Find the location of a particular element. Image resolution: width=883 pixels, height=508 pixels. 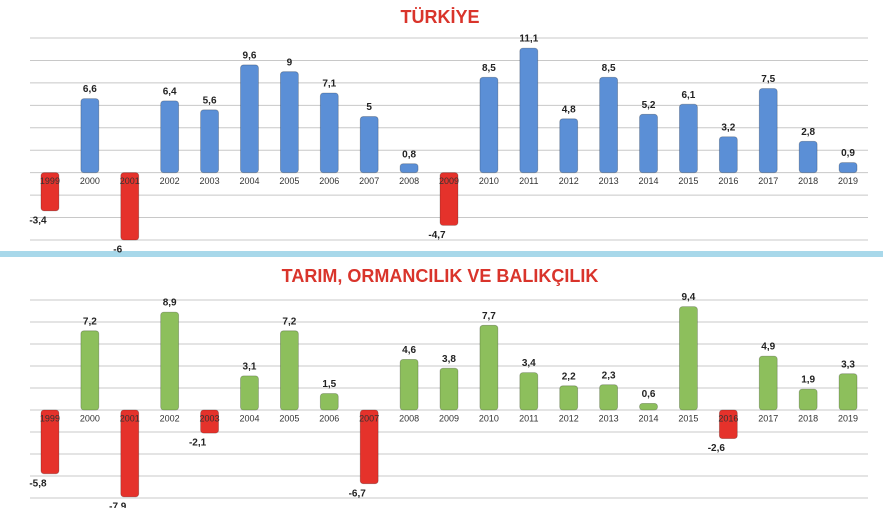

x-tick-label: 2004 is located at coordinates (249, 181).